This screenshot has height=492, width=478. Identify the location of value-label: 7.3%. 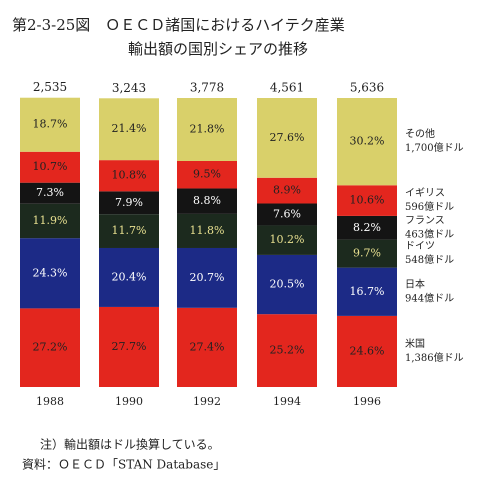
(50, 192).